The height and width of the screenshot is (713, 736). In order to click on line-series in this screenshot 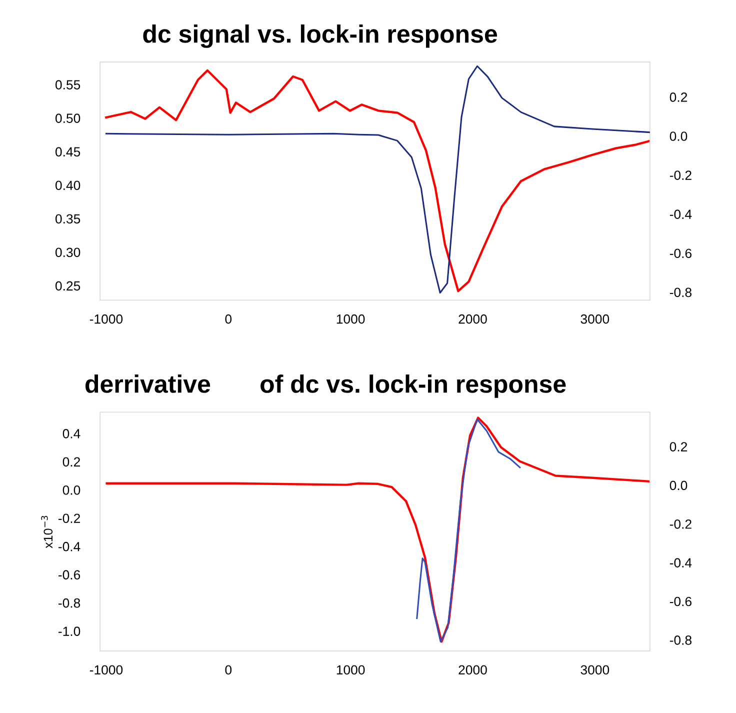, I will do `click(468, 530)`.